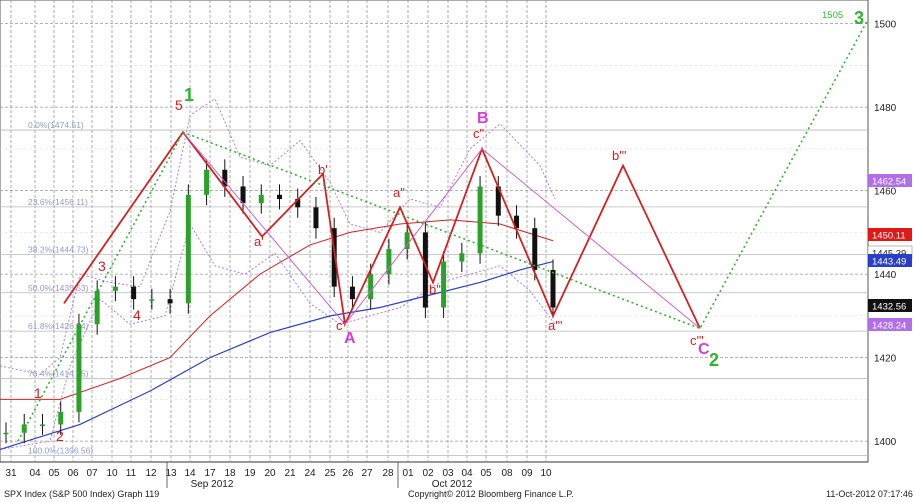  Describe the element at coordinates (171, 473) in the screenshot. I see `x-tick-label: 13` at that location.